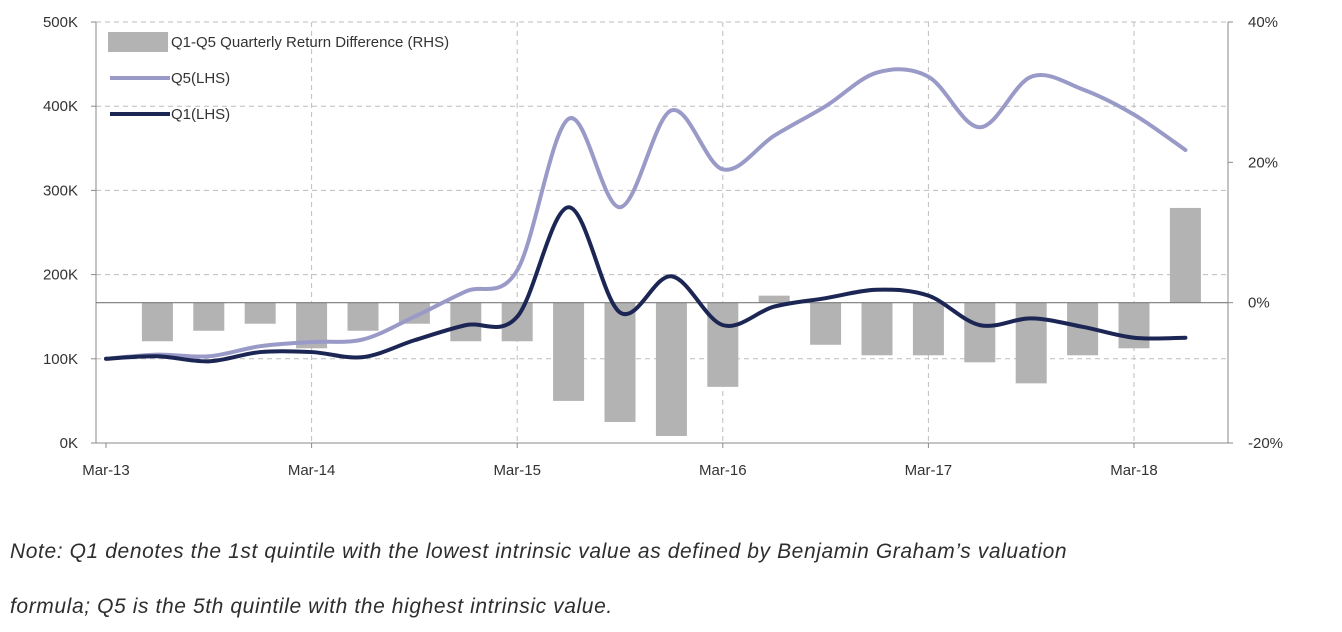 This screenshot has width=1342, height=632. What do you see at coordinates (1263, 162) in the screenshot?
I see `right-tick-label: 20%` at bounding box center [1263, 162].